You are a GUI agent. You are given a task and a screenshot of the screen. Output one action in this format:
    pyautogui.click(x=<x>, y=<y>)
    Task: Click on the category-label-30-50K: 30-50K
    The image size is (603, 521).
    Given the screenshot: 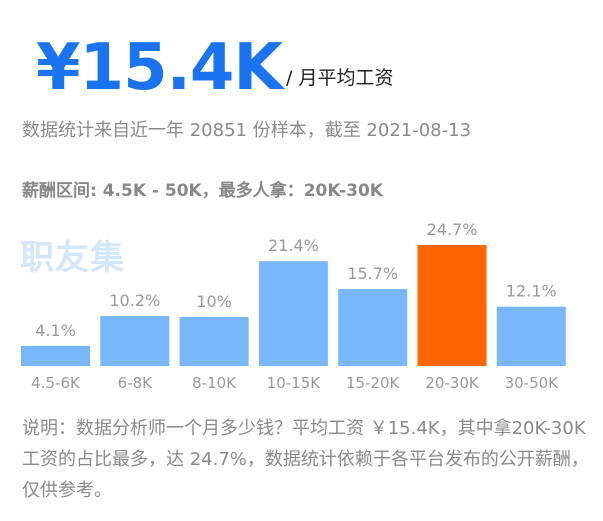 What is the action you would take?
    pyautogui.click(x=532, y=383)
    